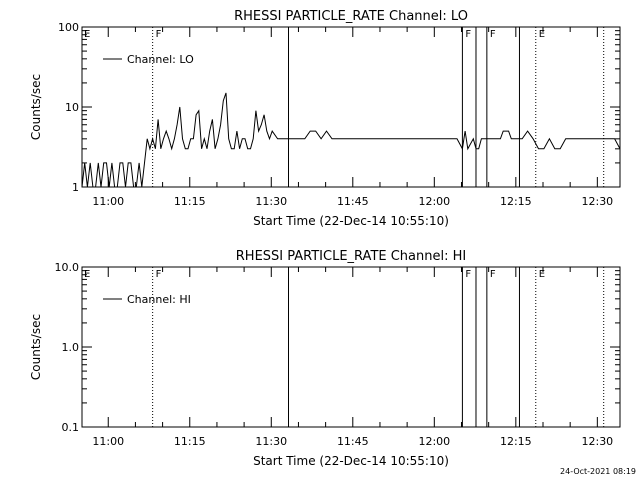  I want to click on lo-y-tick-label: 100, so click(68, 27).